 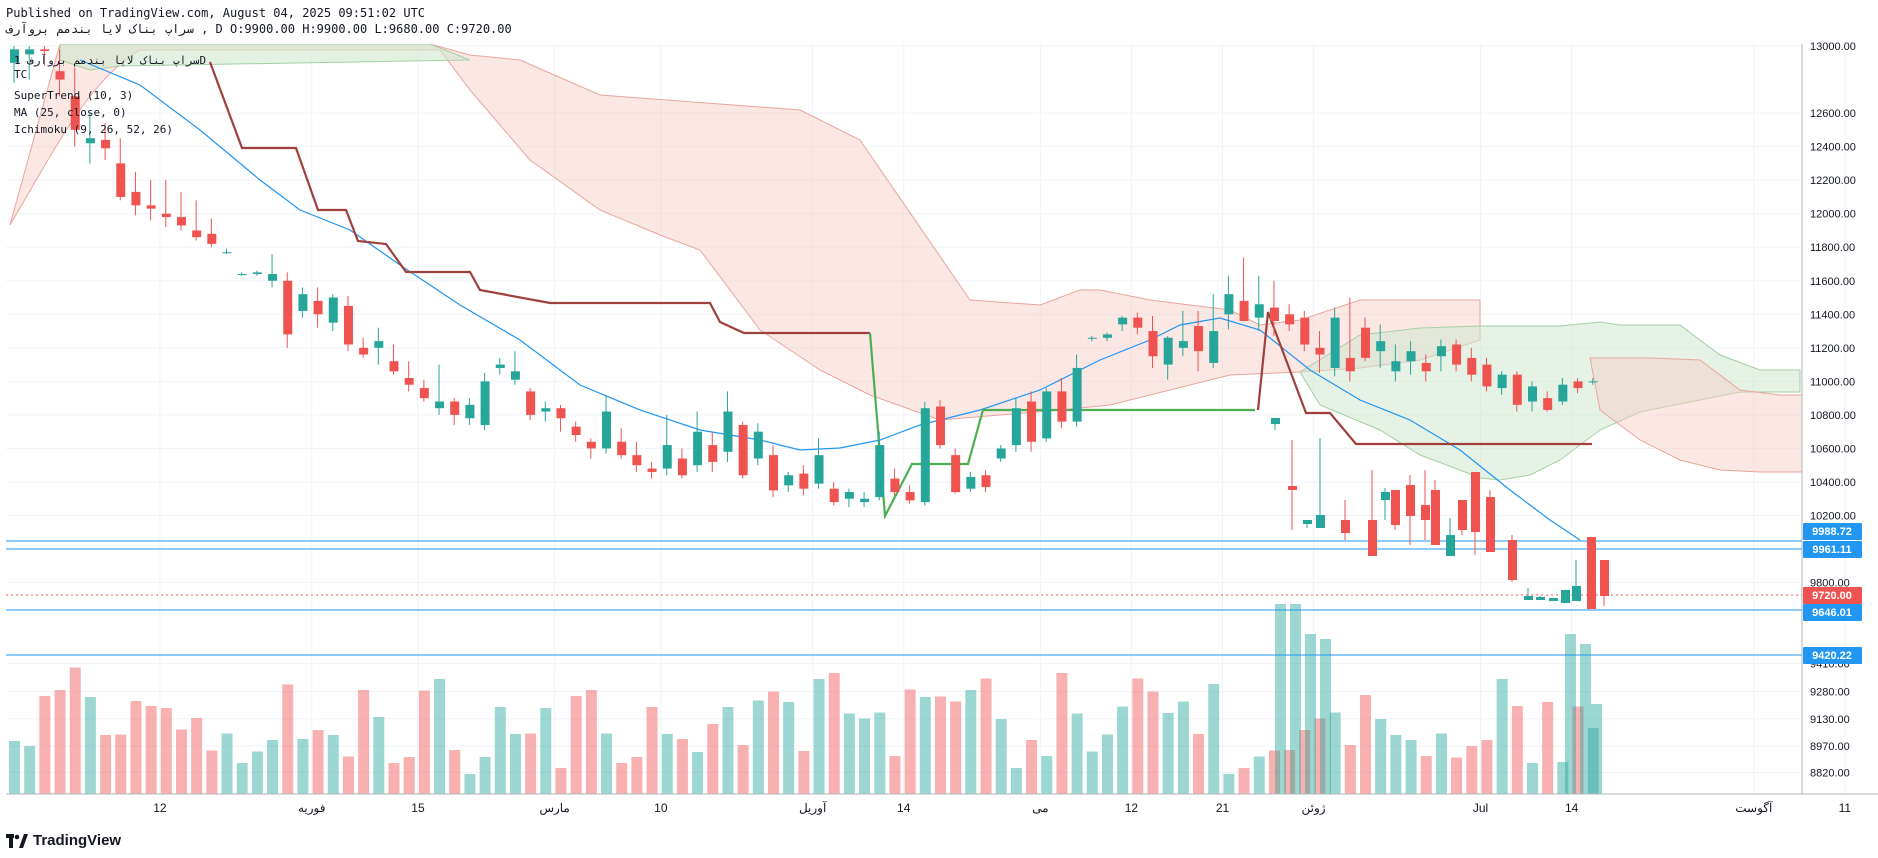 I want to click on tradingview-logo-icon, so click(x=17, y=840).